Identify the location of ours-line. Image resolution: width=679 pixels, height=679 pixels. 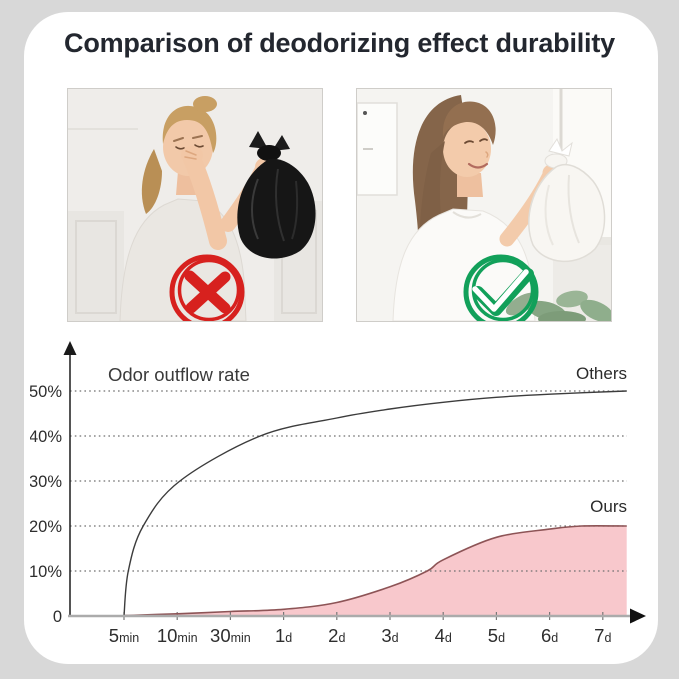
(375, 570).